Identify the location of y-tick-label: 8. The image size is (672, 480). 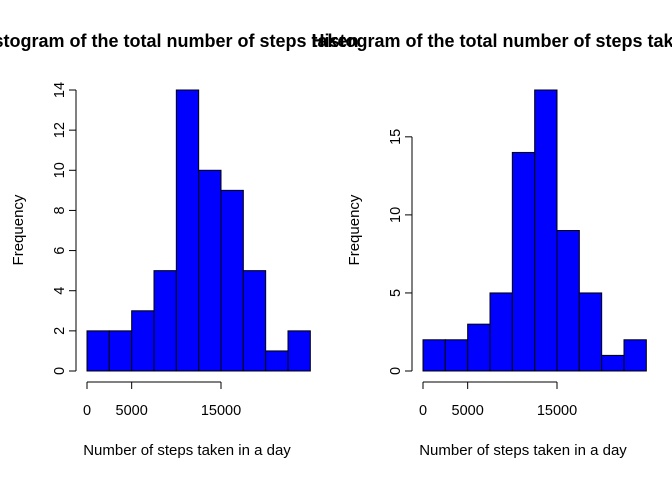
(60, 210).